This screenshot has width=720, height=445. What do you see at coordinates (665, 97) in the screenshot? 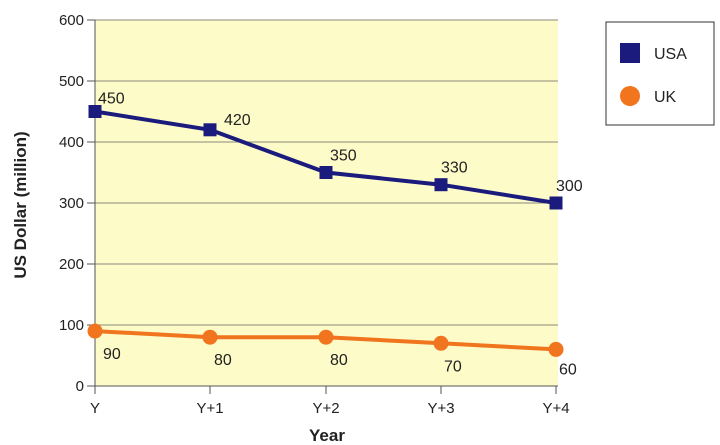
I see `legend-label-uk: UK` at bounding box center [665, 97].